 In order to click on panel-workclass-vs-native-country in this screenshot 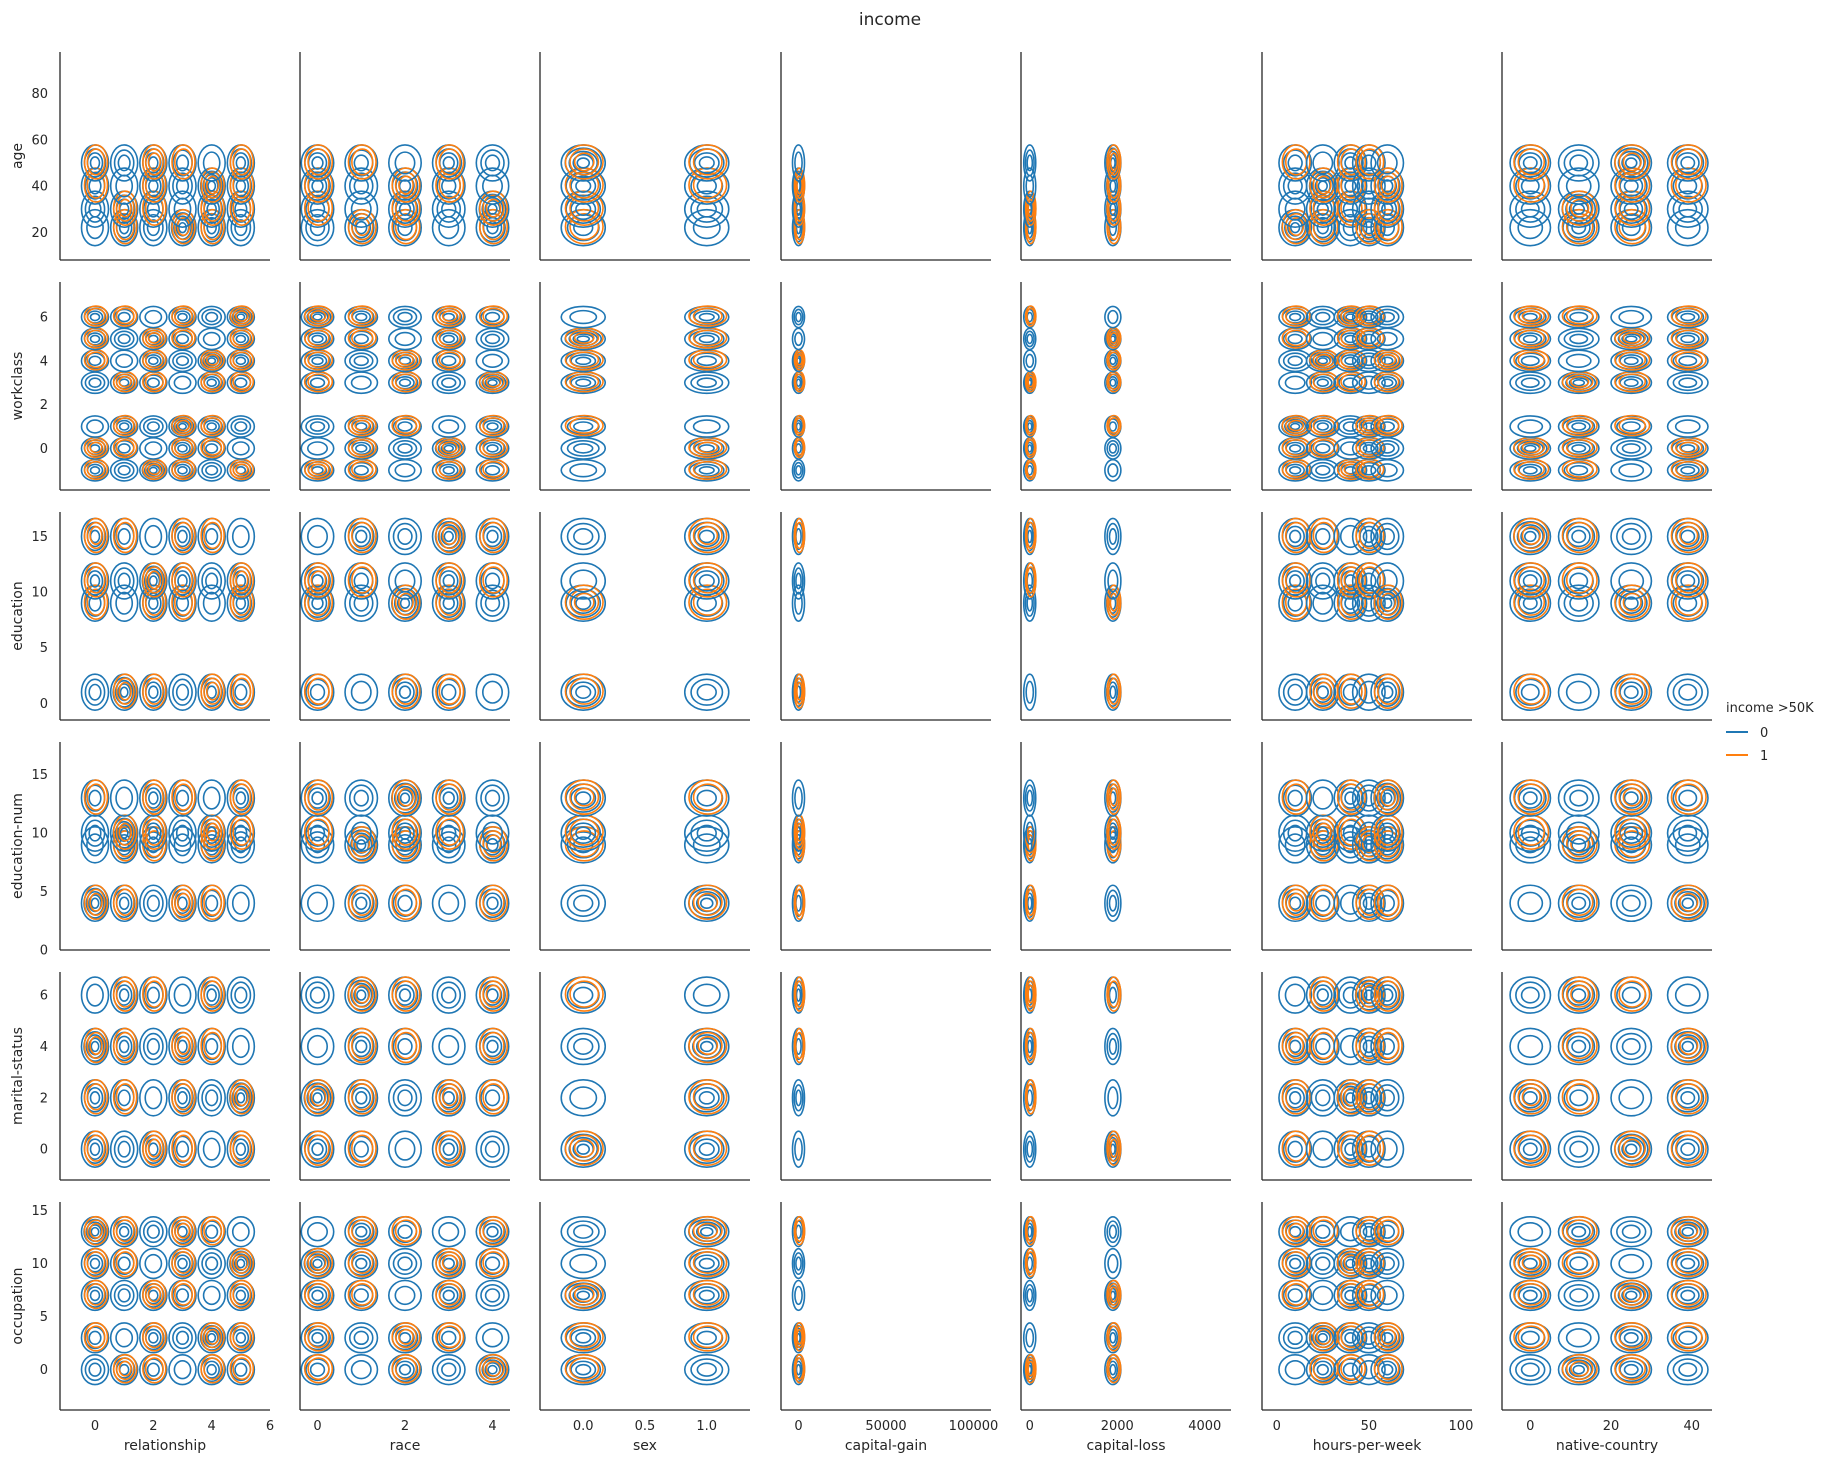, I will do `click(1606, 386)`.